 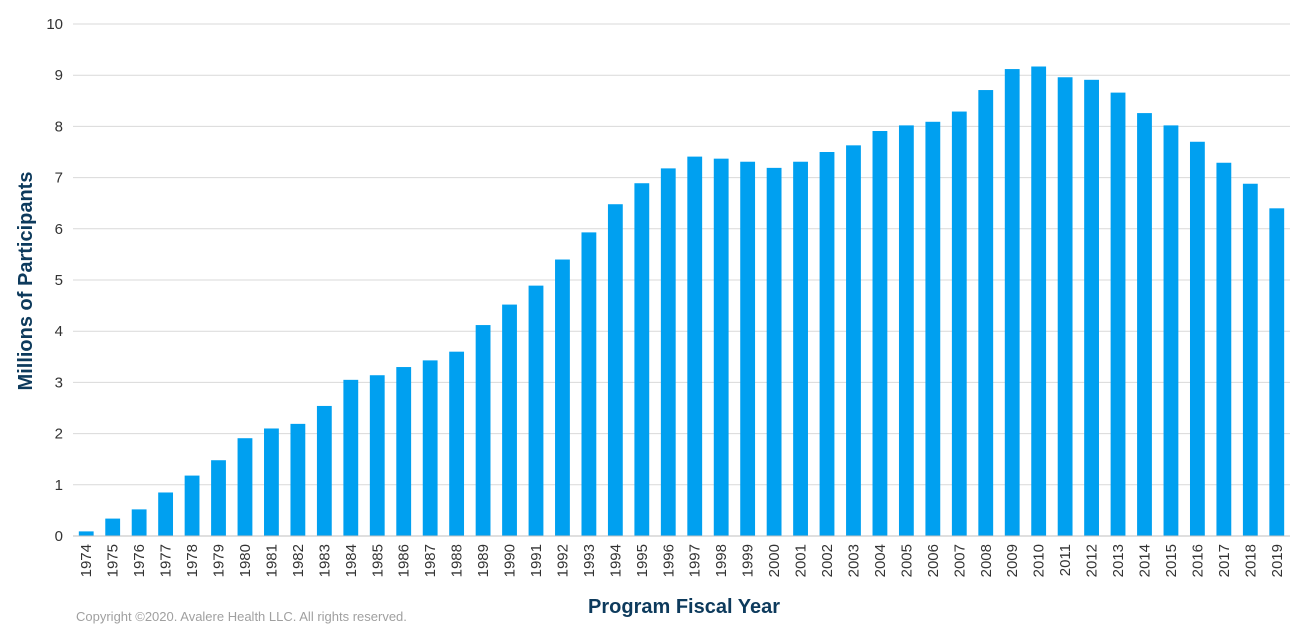 What do you see at coordinates (800, 349) in the screenshot?
I see `bar-2001` at bounding box center [800, 349].